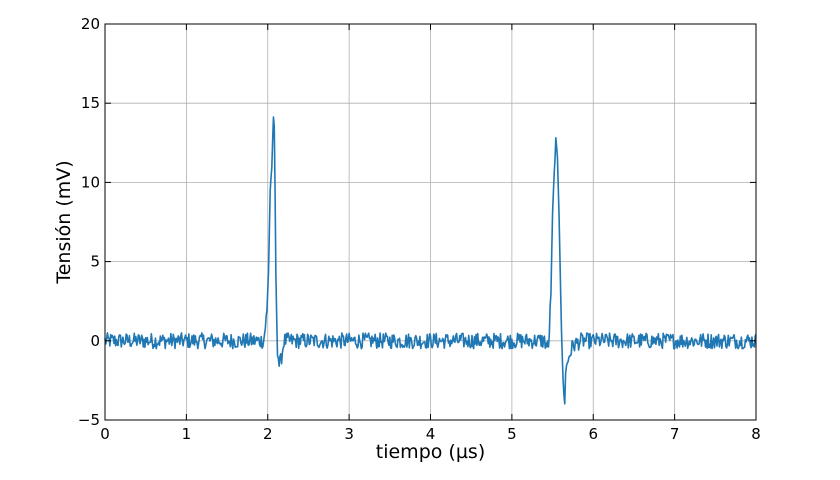 The image size is (840, 480). What do you see at coordinates (675, 434) in the screenshot?
I see `x-tick-label: 7` at bounding box center [675, 434].